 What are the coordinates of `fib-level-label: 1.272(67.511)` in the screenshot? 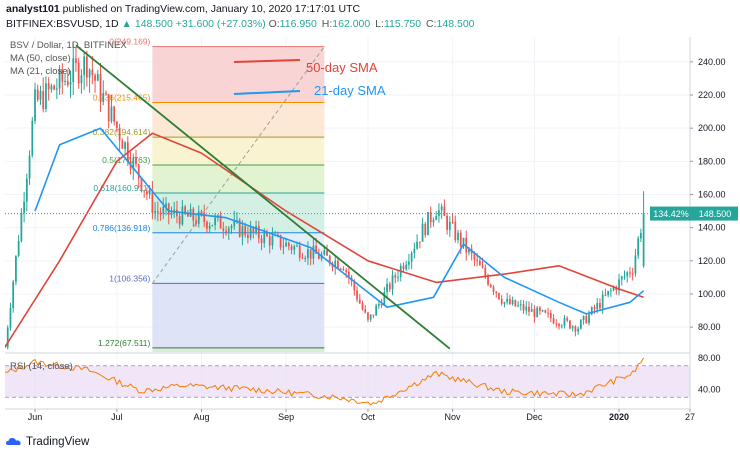 It's located at (124, 343).